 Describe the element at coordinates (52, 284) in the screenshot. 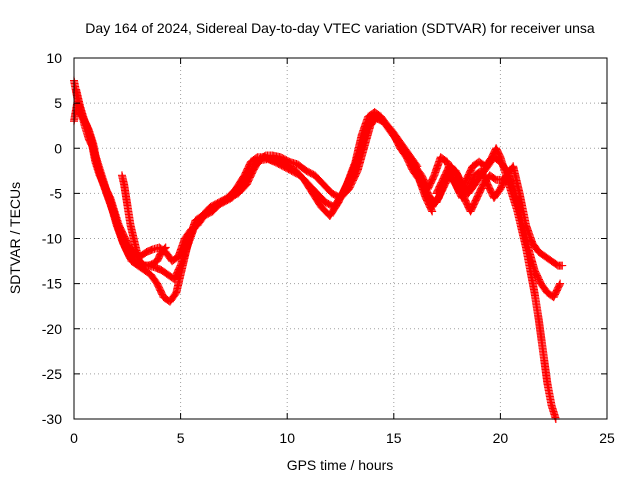

I see `y-tick-label: -15` at that location.